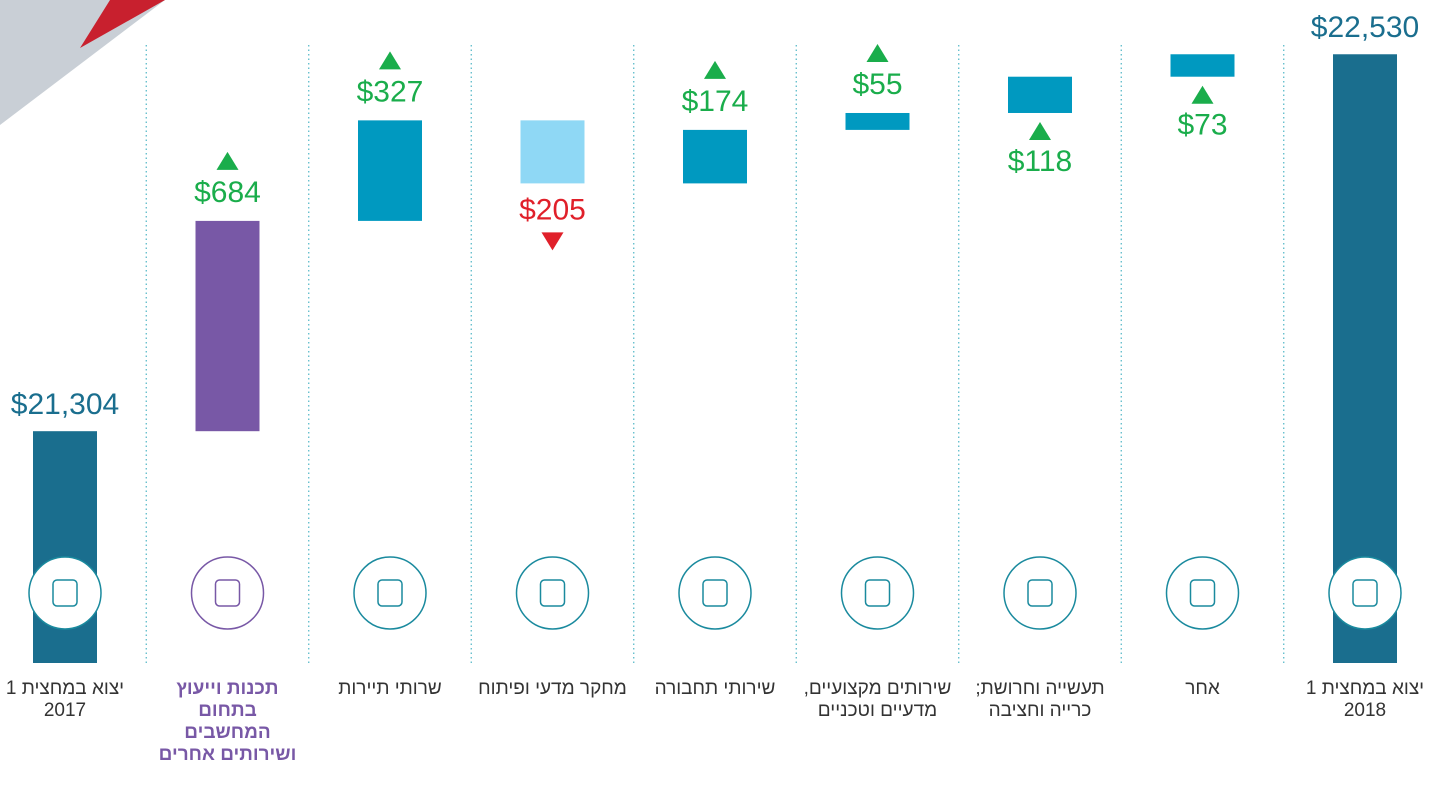  I want to click on value-label: $327, so click(390, 91).